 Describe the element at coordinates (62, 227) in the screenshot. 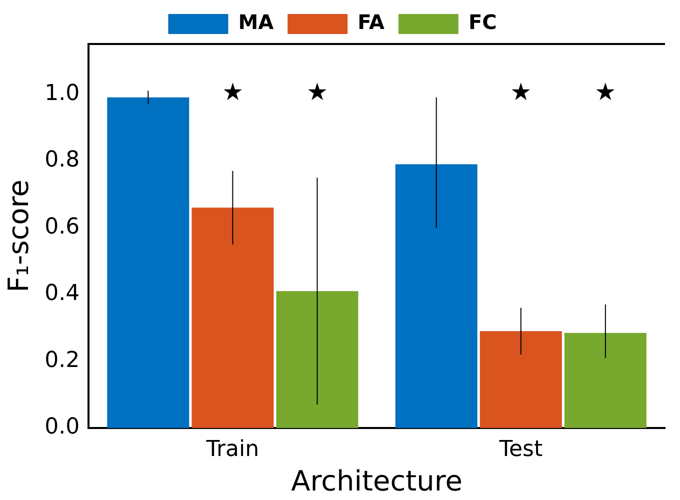

I see `y-tick-label: 0.6` at that location.